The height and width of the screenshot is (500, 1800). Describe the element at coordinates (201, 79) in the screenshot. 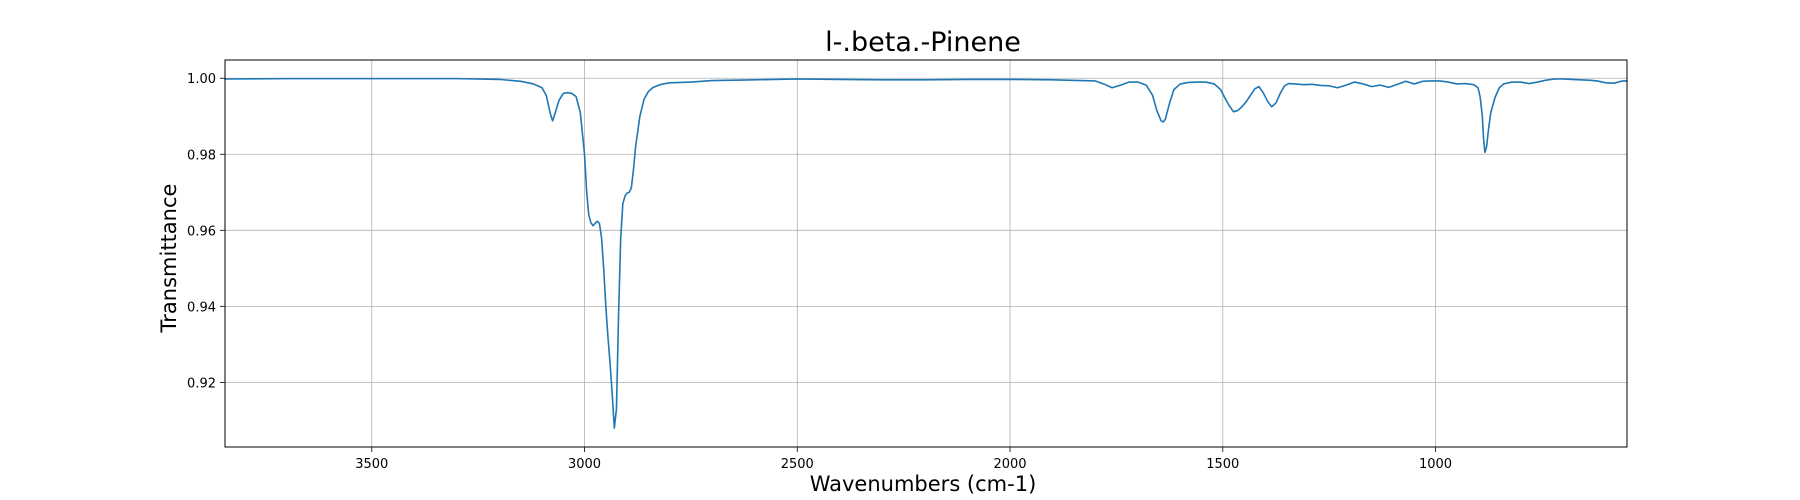

I see `y-tick-label: 1.00` at that location.